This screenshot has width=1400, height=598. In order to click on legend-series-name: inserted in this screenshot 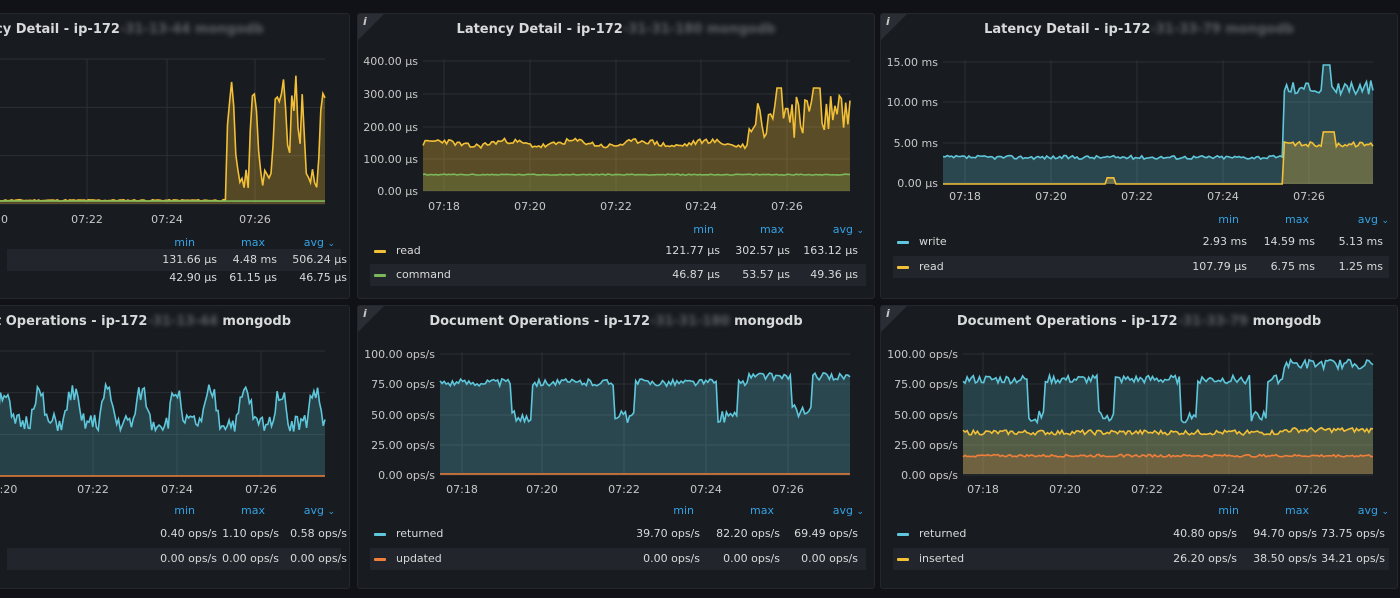, I will do `click(942, 558)`.